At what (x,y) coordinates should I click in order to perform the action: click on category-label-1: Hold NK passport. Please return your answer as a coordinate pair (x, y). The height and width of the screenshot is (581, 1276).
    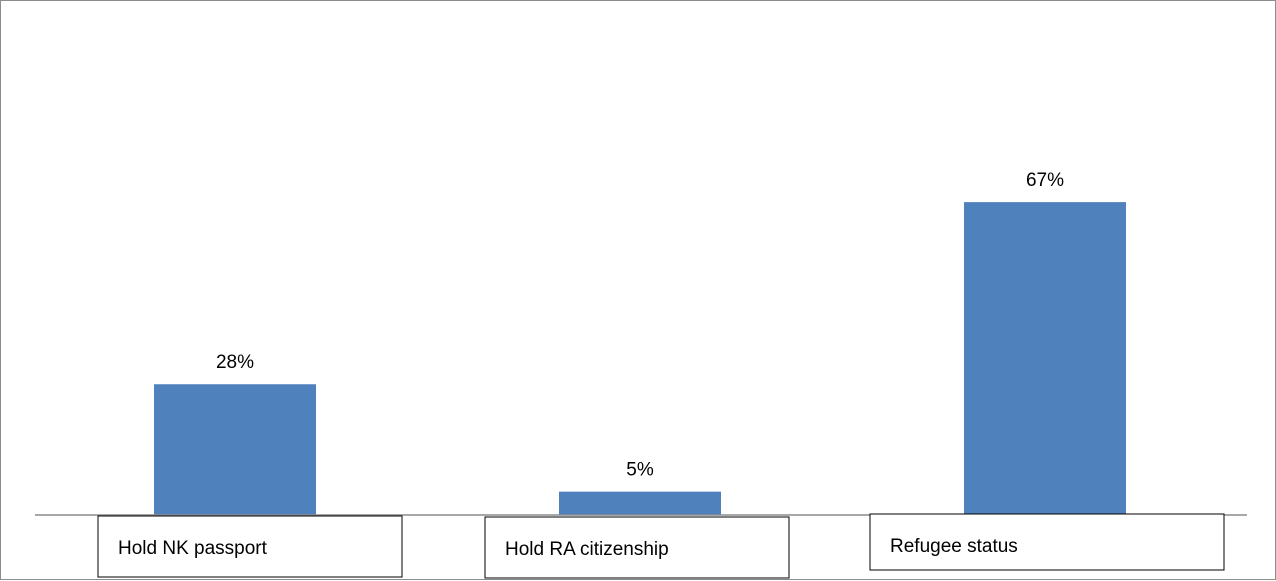
    Looking at the image, I should click on (193, 548).